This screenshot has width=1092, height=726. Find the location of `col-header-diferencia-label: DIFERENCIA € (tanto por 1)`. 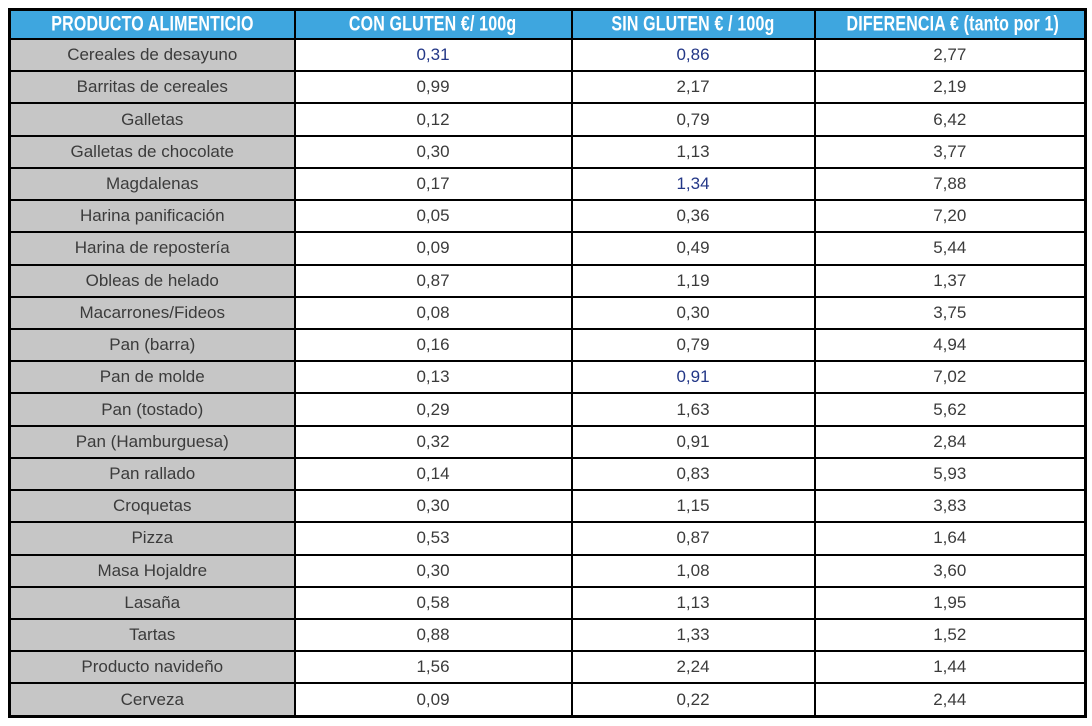

col-header-diferencia-label: DIFERENCIA € (tanto por 1) is located at coordinates (952, 24).